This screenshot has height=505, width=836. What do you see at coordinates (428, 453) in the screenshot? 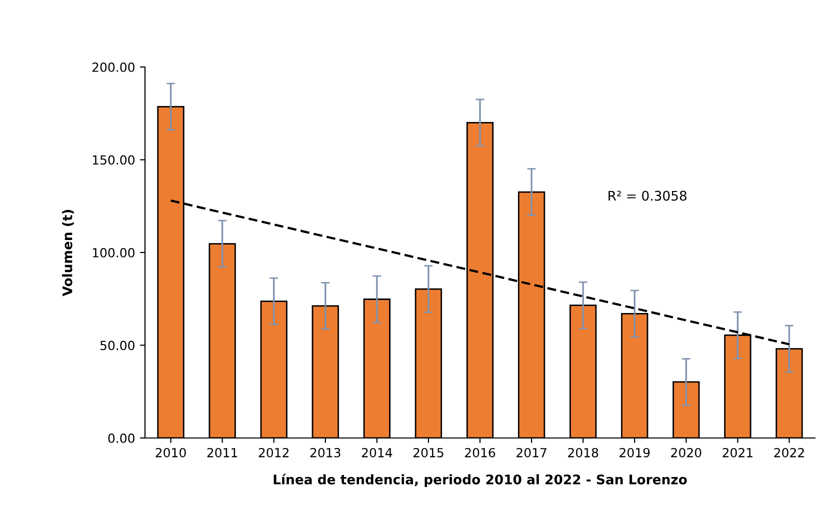
I see `x-tick-label: 2015` at bounding box center [428, 453].